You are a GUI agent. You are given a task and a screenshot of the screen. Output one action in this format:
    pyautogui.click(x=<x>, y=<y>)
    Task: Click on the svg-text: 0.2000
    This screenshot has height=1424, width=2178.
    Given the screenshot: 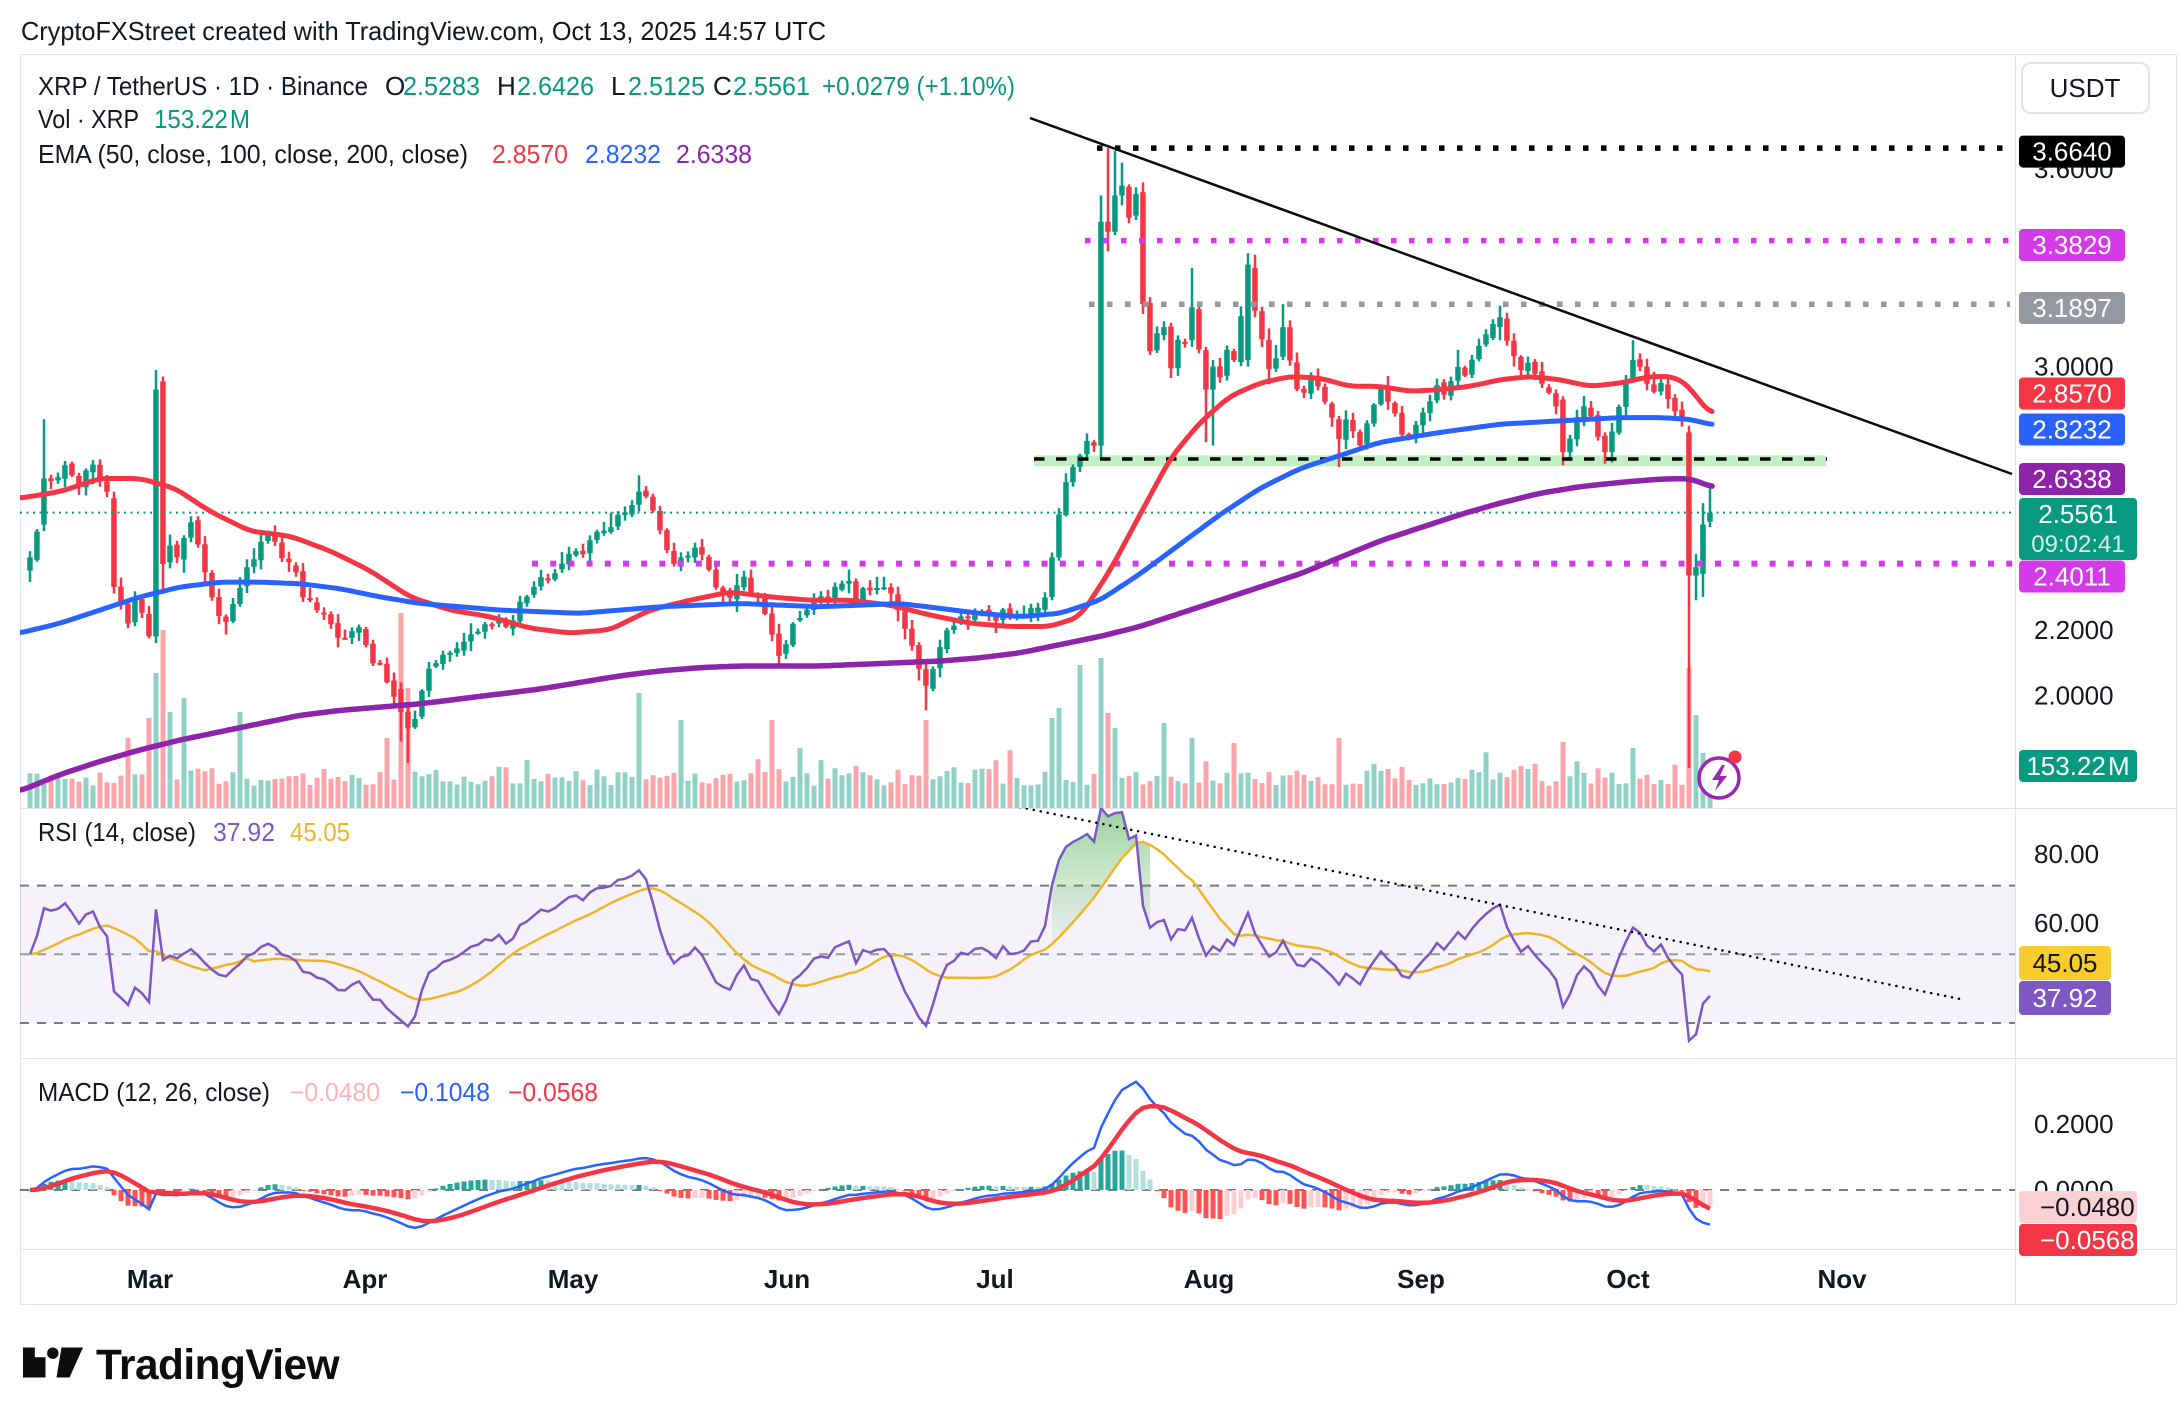 What is the action you would take?
    pyautogui.click(x=2074, y=1124)
    